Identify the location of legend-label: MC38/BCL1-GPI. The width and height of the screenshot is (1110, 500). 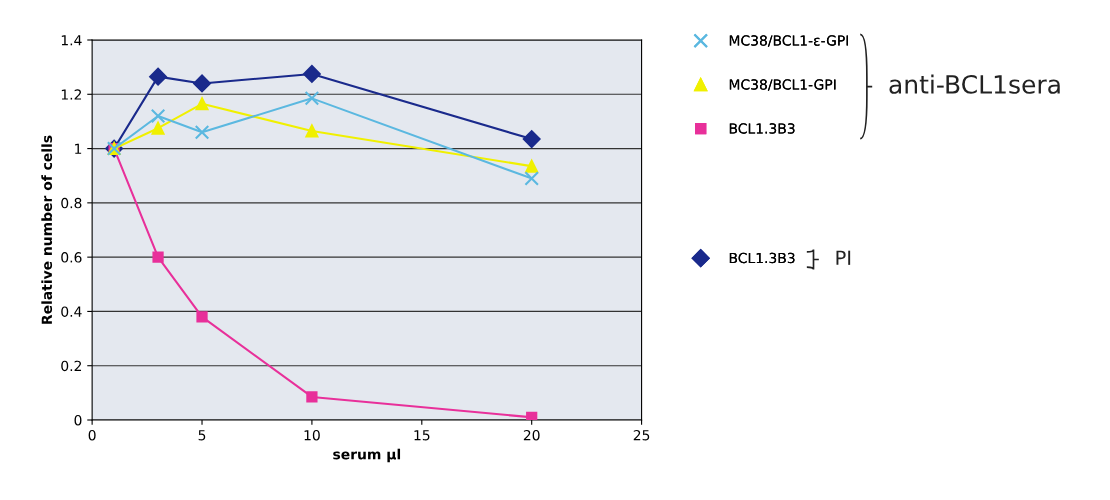
(782, 85).